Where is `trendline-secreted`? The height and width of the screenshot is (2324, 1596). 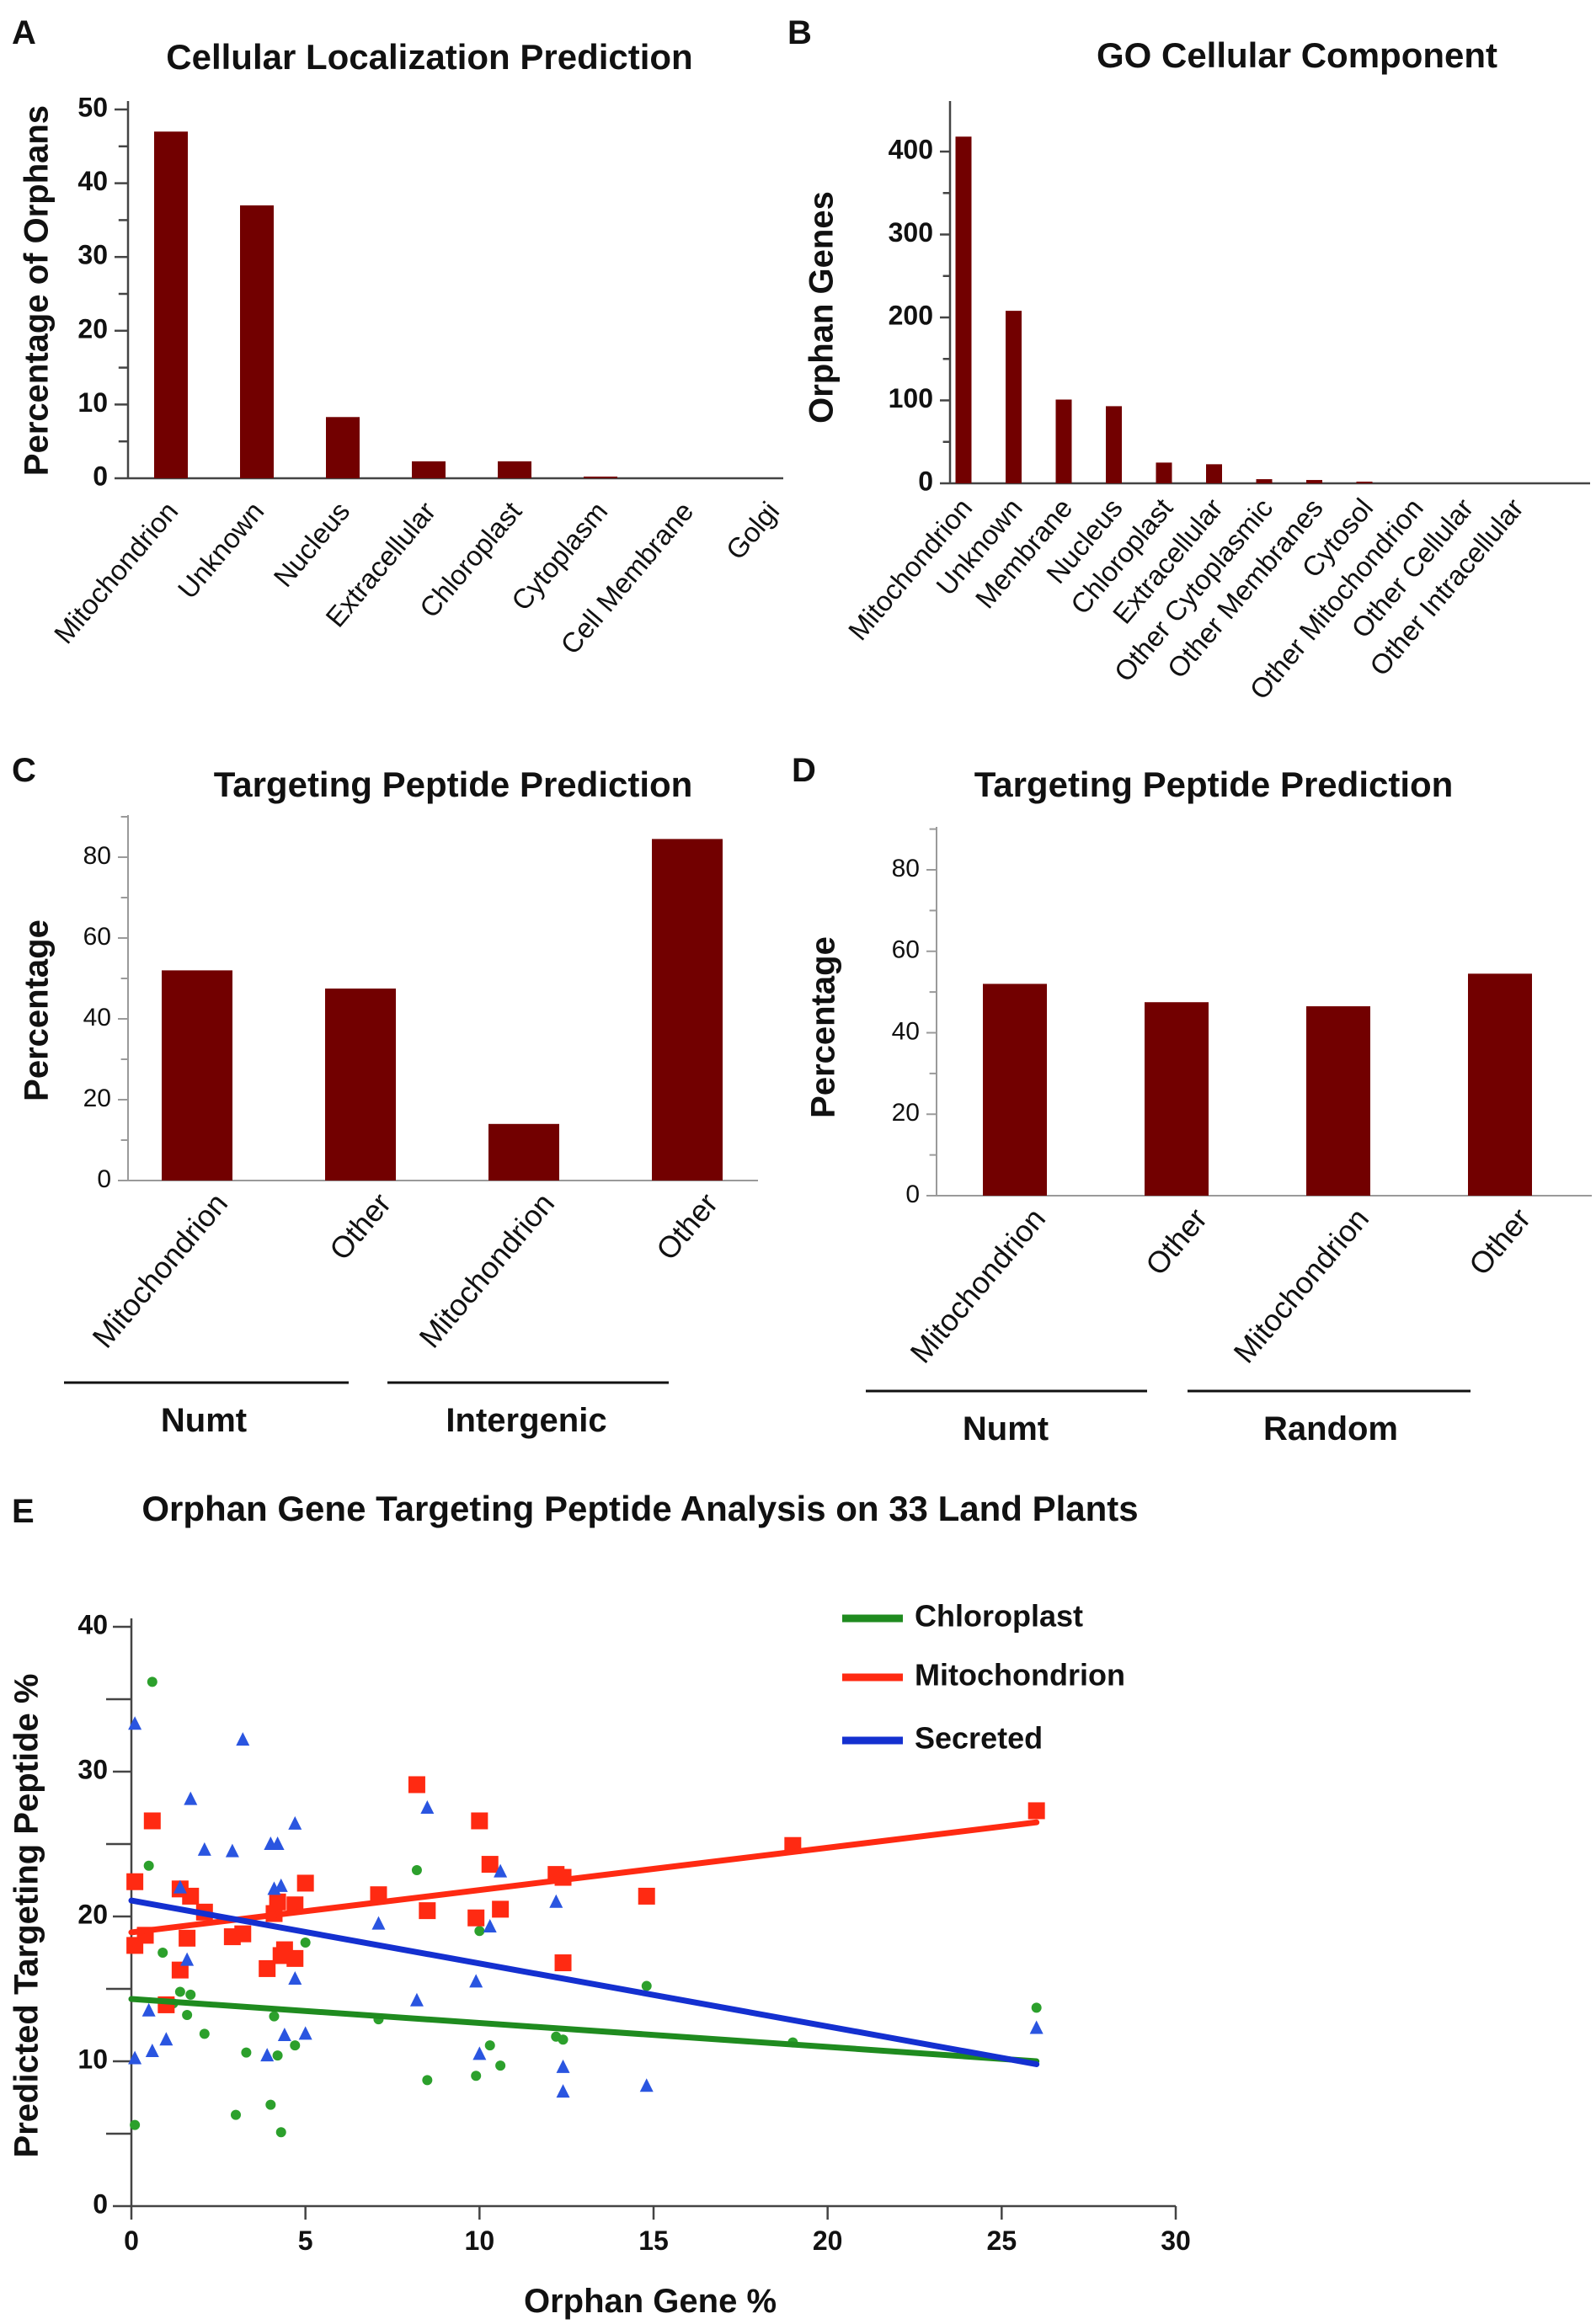
trendline-secreted is located at coordinates (584, 1982).